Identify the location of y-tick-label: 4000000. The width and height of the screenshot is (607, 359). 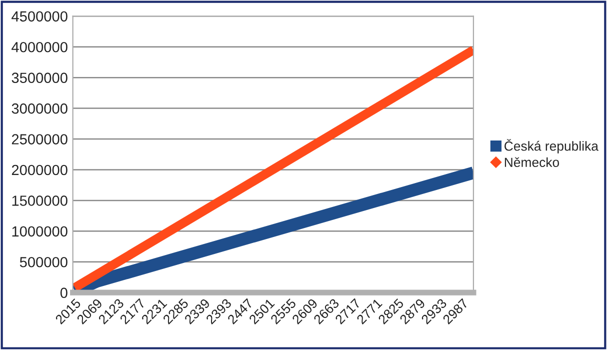
(40, 47).